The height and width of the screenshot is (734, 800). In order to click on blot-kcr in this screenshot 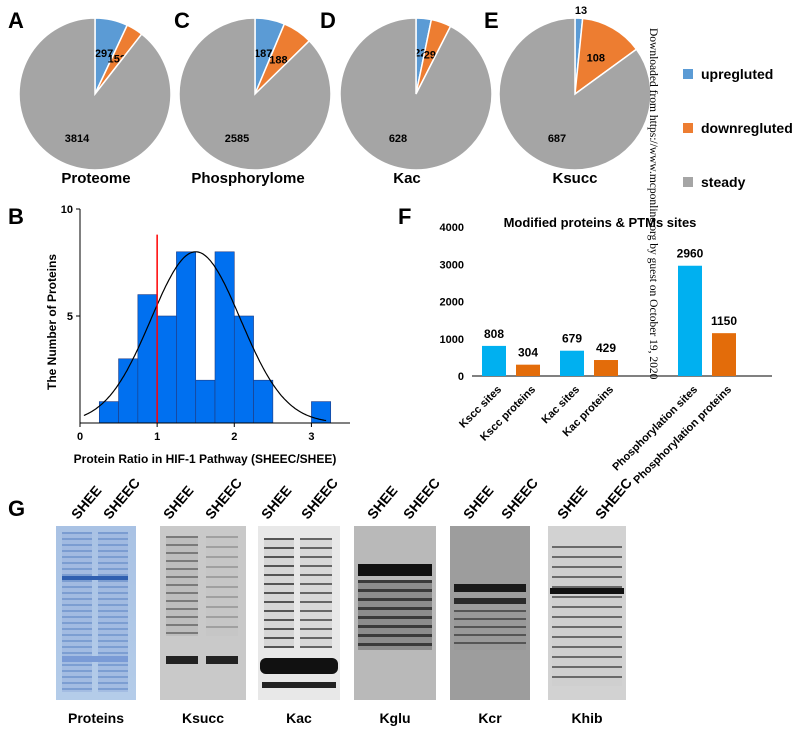, I will do `click(490, 613)`.